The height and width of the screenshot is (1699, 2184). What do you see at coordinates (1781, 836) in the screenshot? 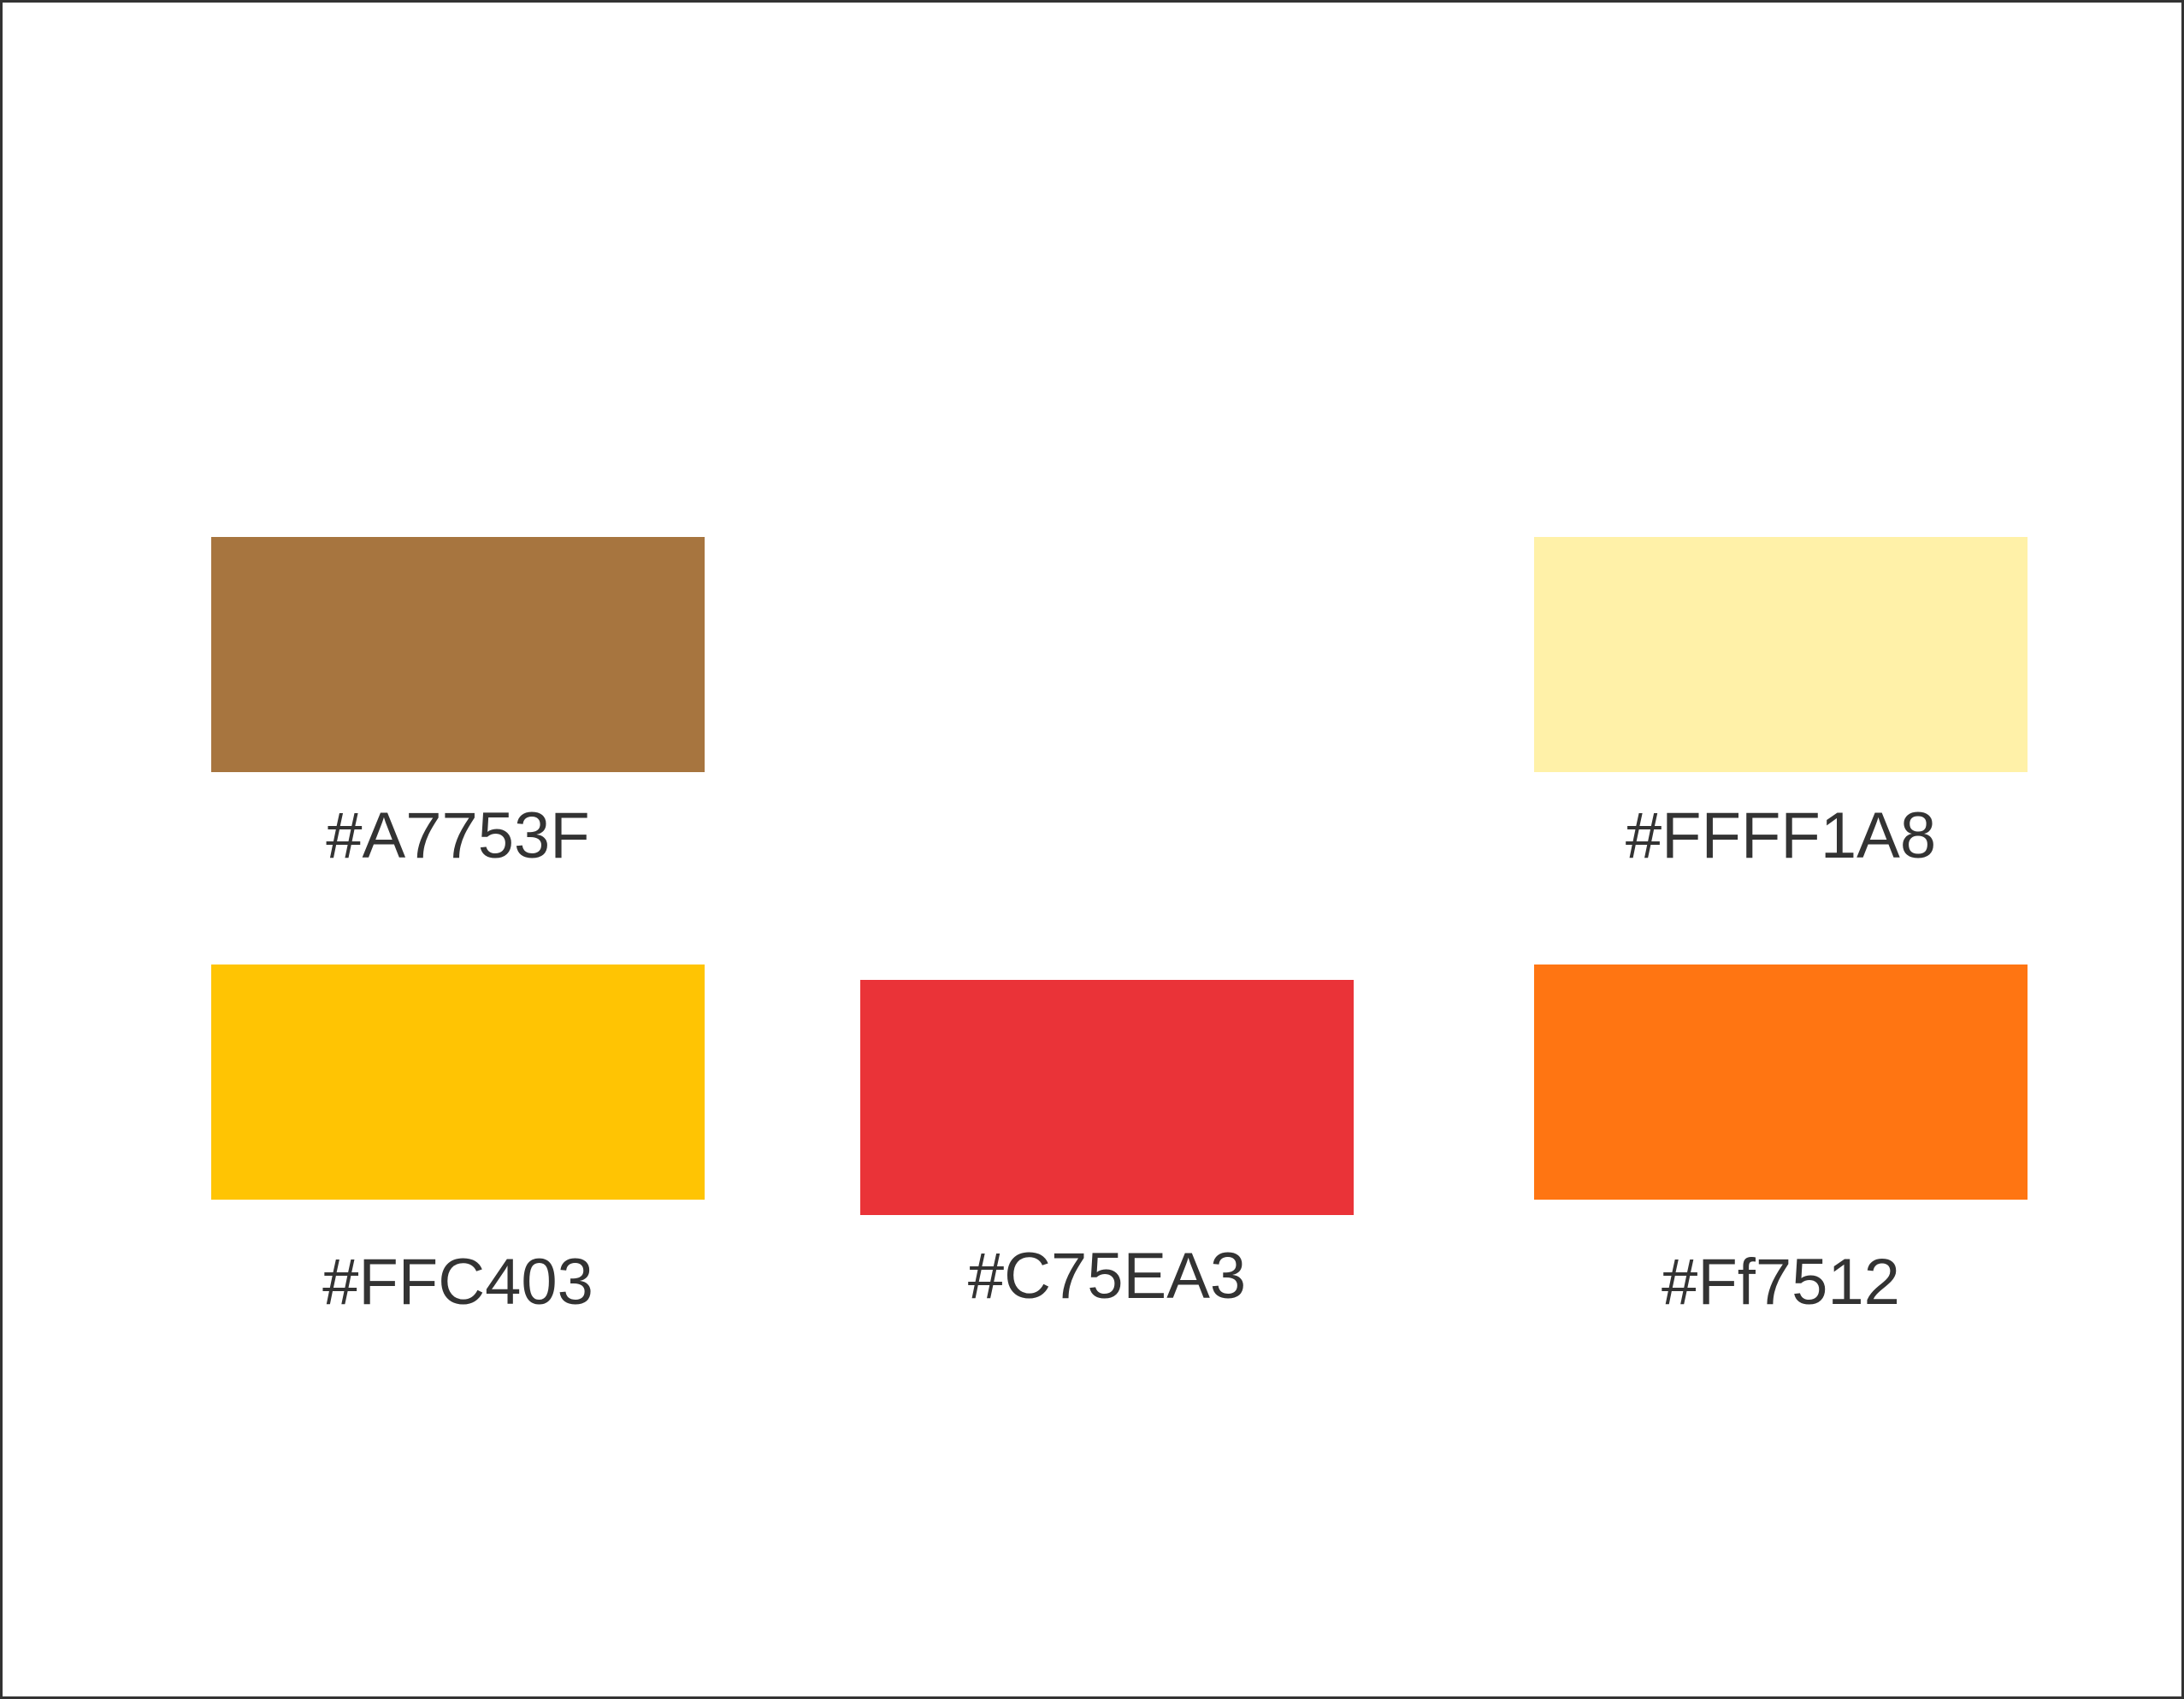
I see `color-swatch-2-label: #FFFF1A8` at bounding box center [1781, 836].